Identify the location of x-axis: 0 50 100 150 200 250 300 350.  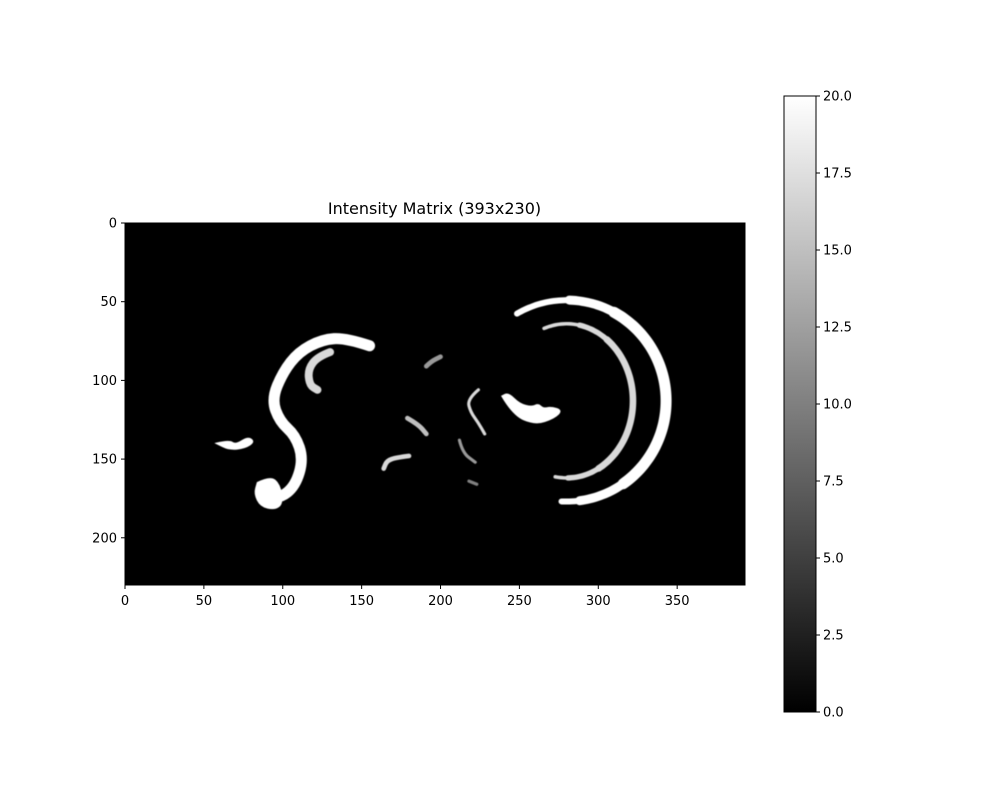
(405, 597).